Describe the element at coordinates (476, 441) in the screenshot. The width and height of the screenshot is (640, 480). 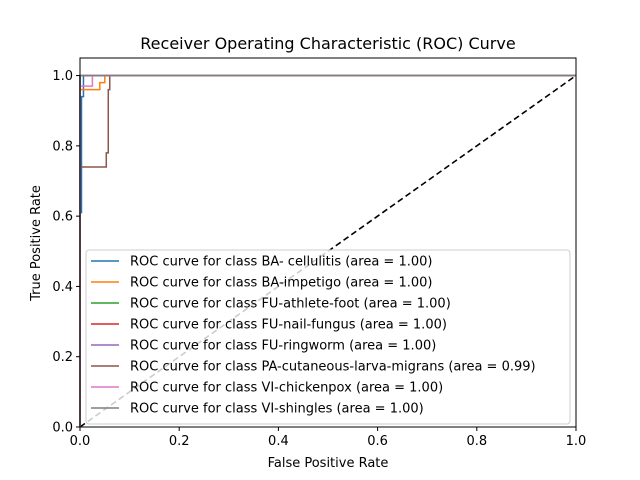
I see `x-tick-label: 0.8` at that location.